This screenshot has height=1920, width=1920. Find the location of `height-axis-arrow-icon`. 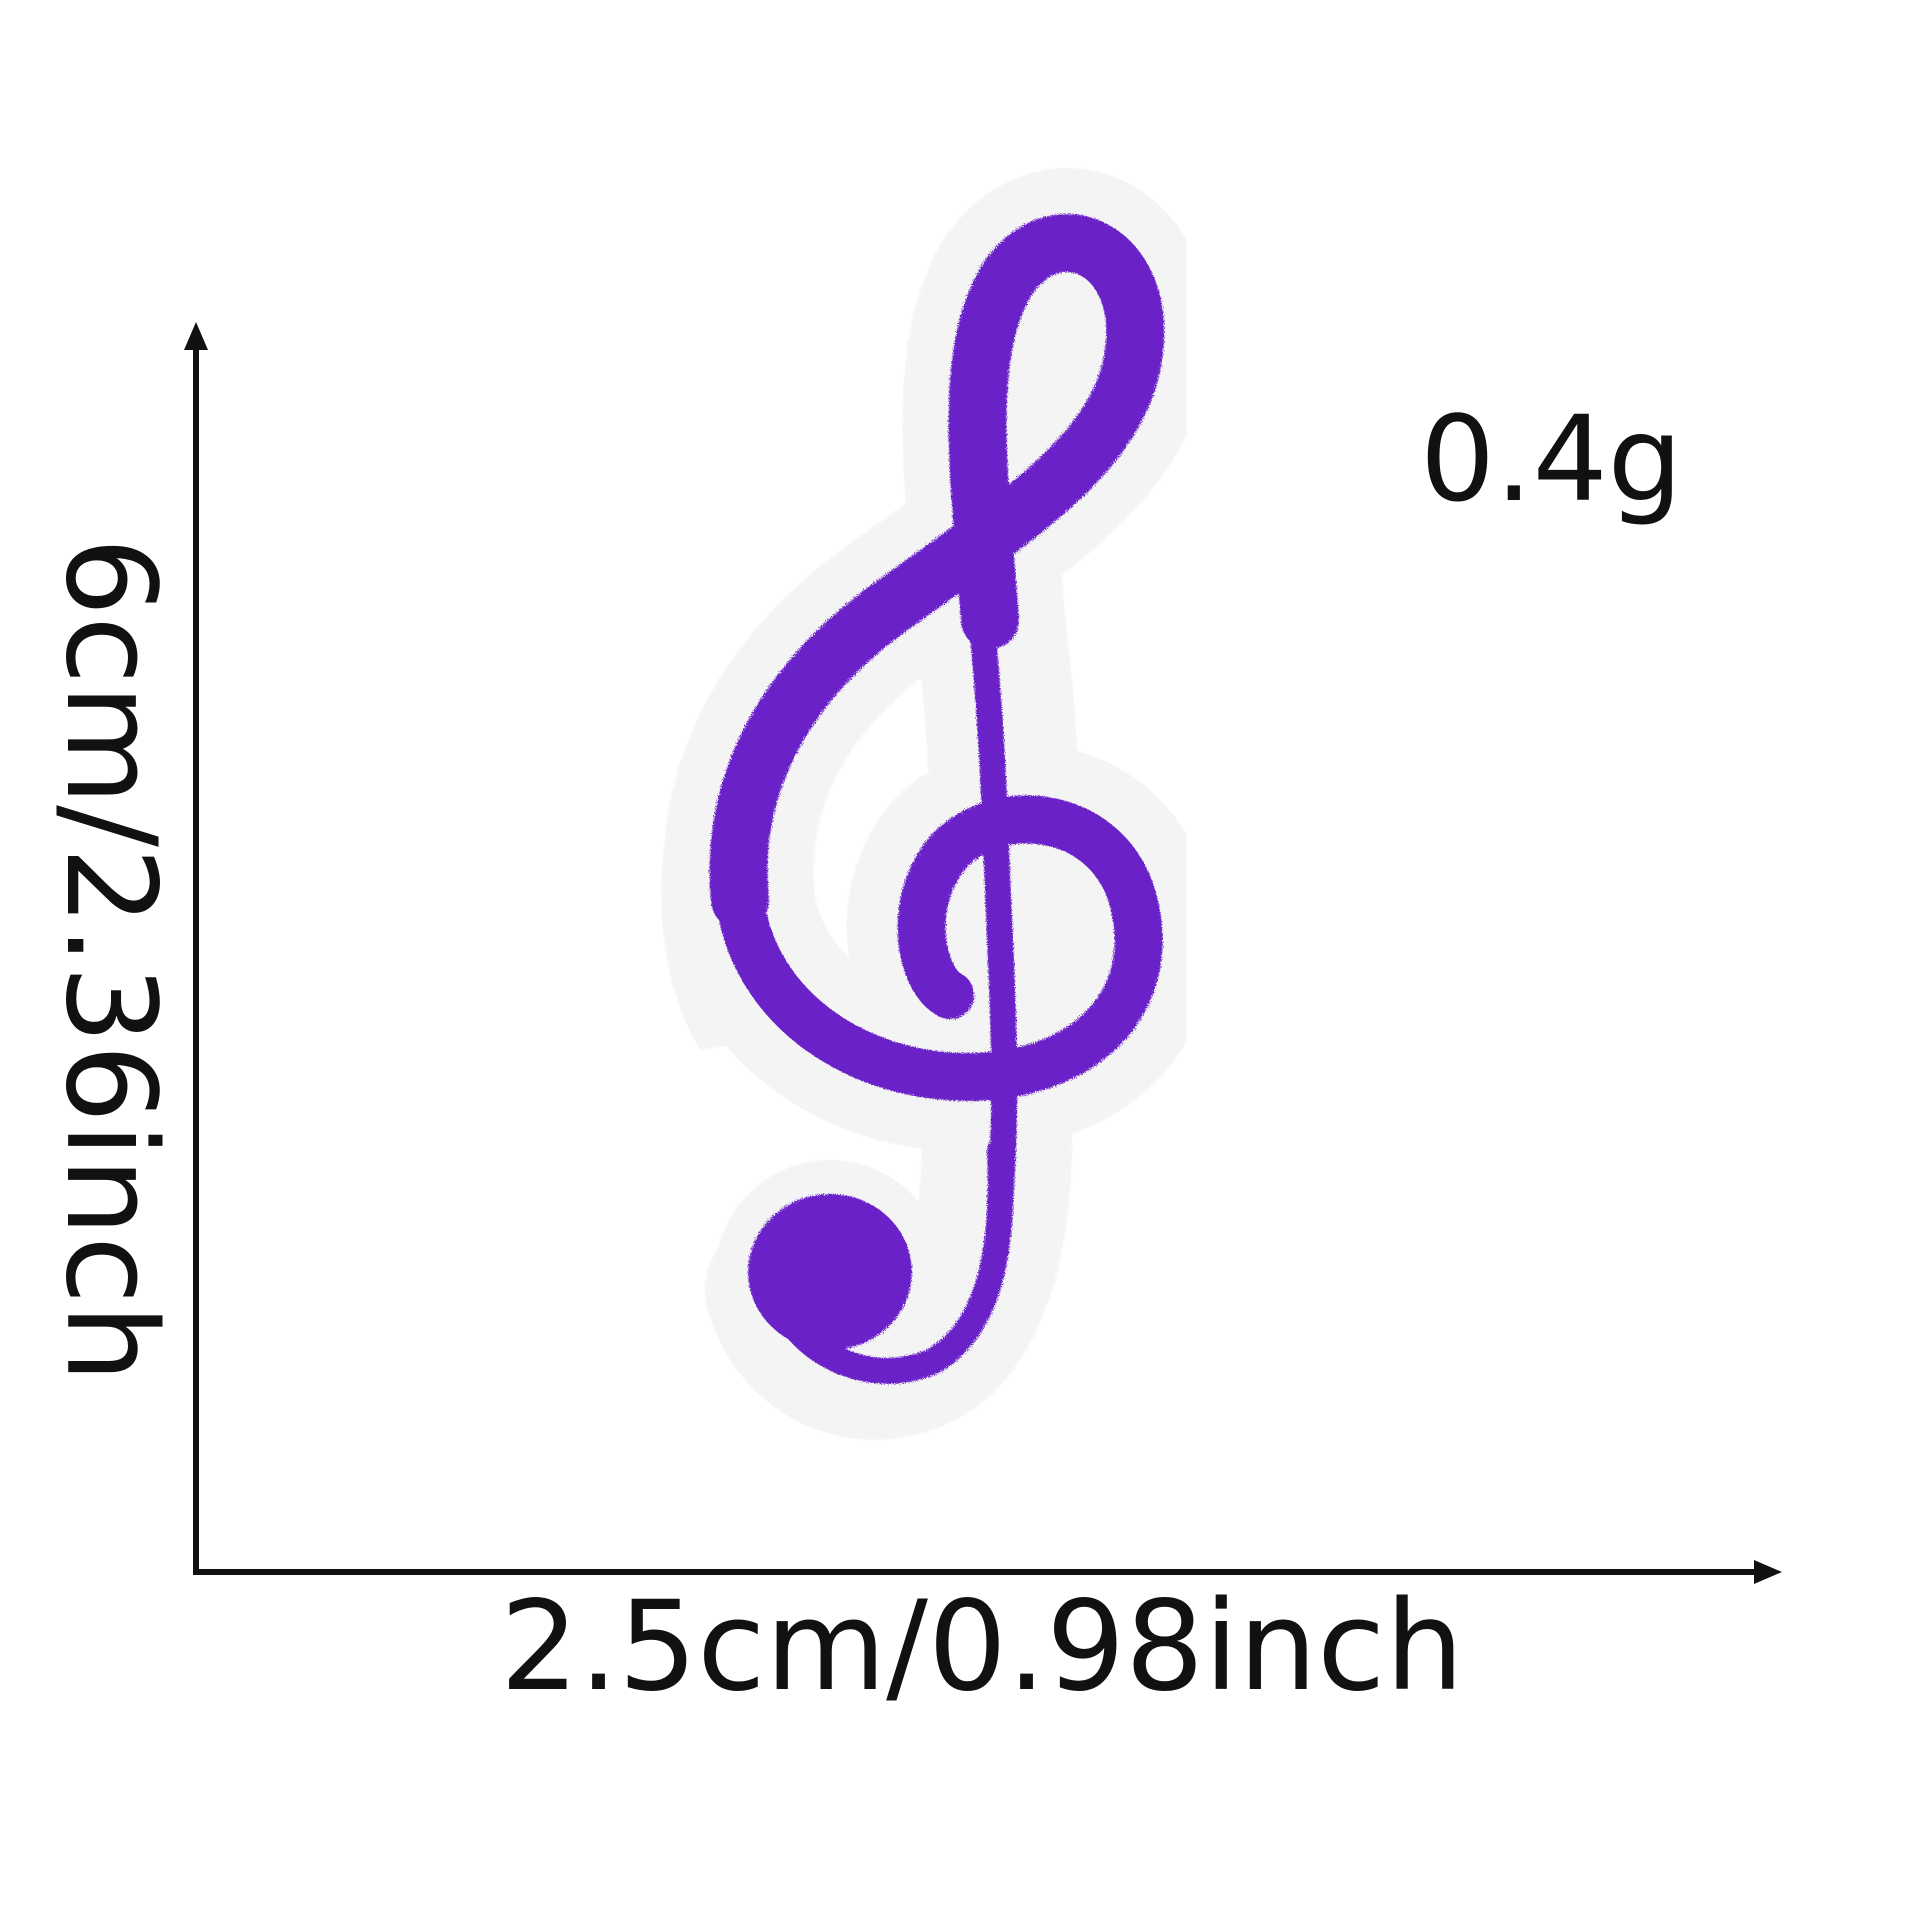

height-axis-arrow-icon is located at coordinates (196, 336).